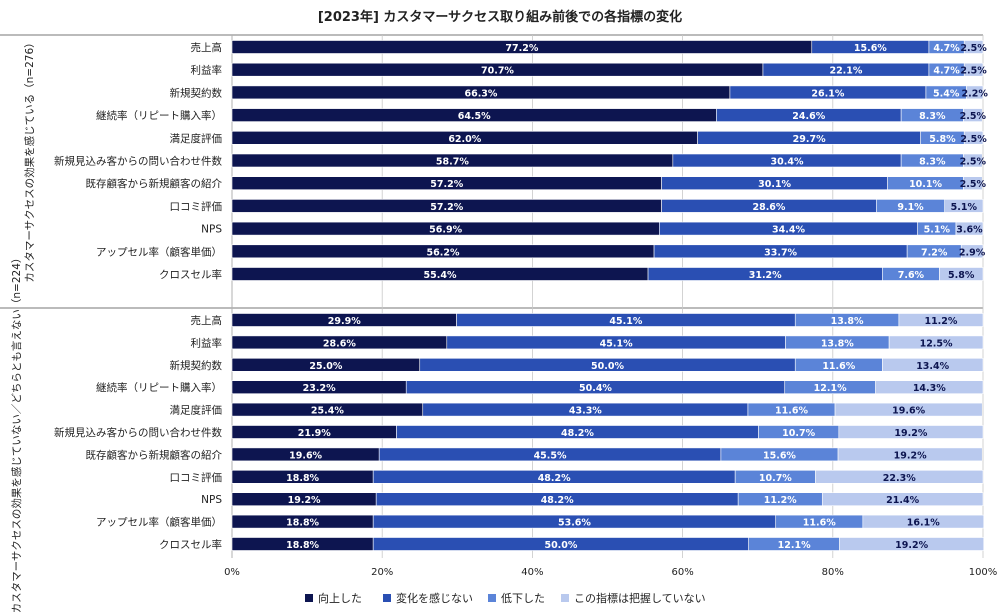 The width and height of the screenshot is (1000, 612). Describe the element at coordinates (798, 433) in the screenshot. I see `data-label: 10.7%` at that location.